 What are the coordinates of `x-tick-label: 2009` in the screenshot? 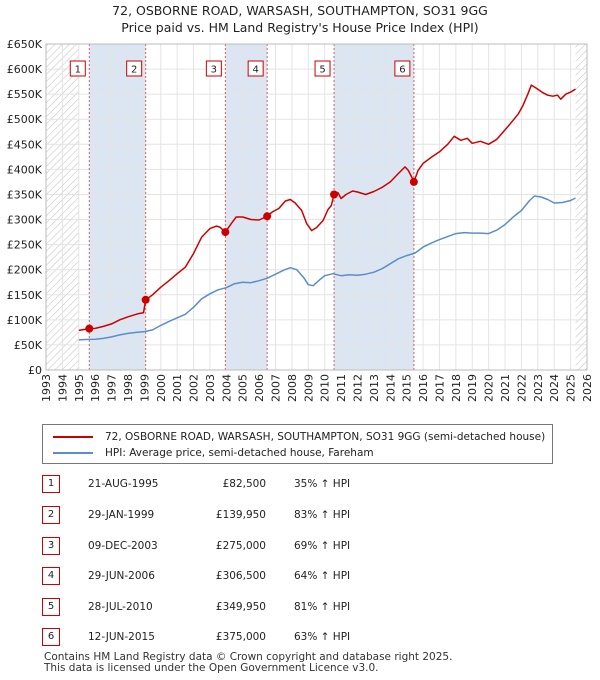 It's located at (308, 388).